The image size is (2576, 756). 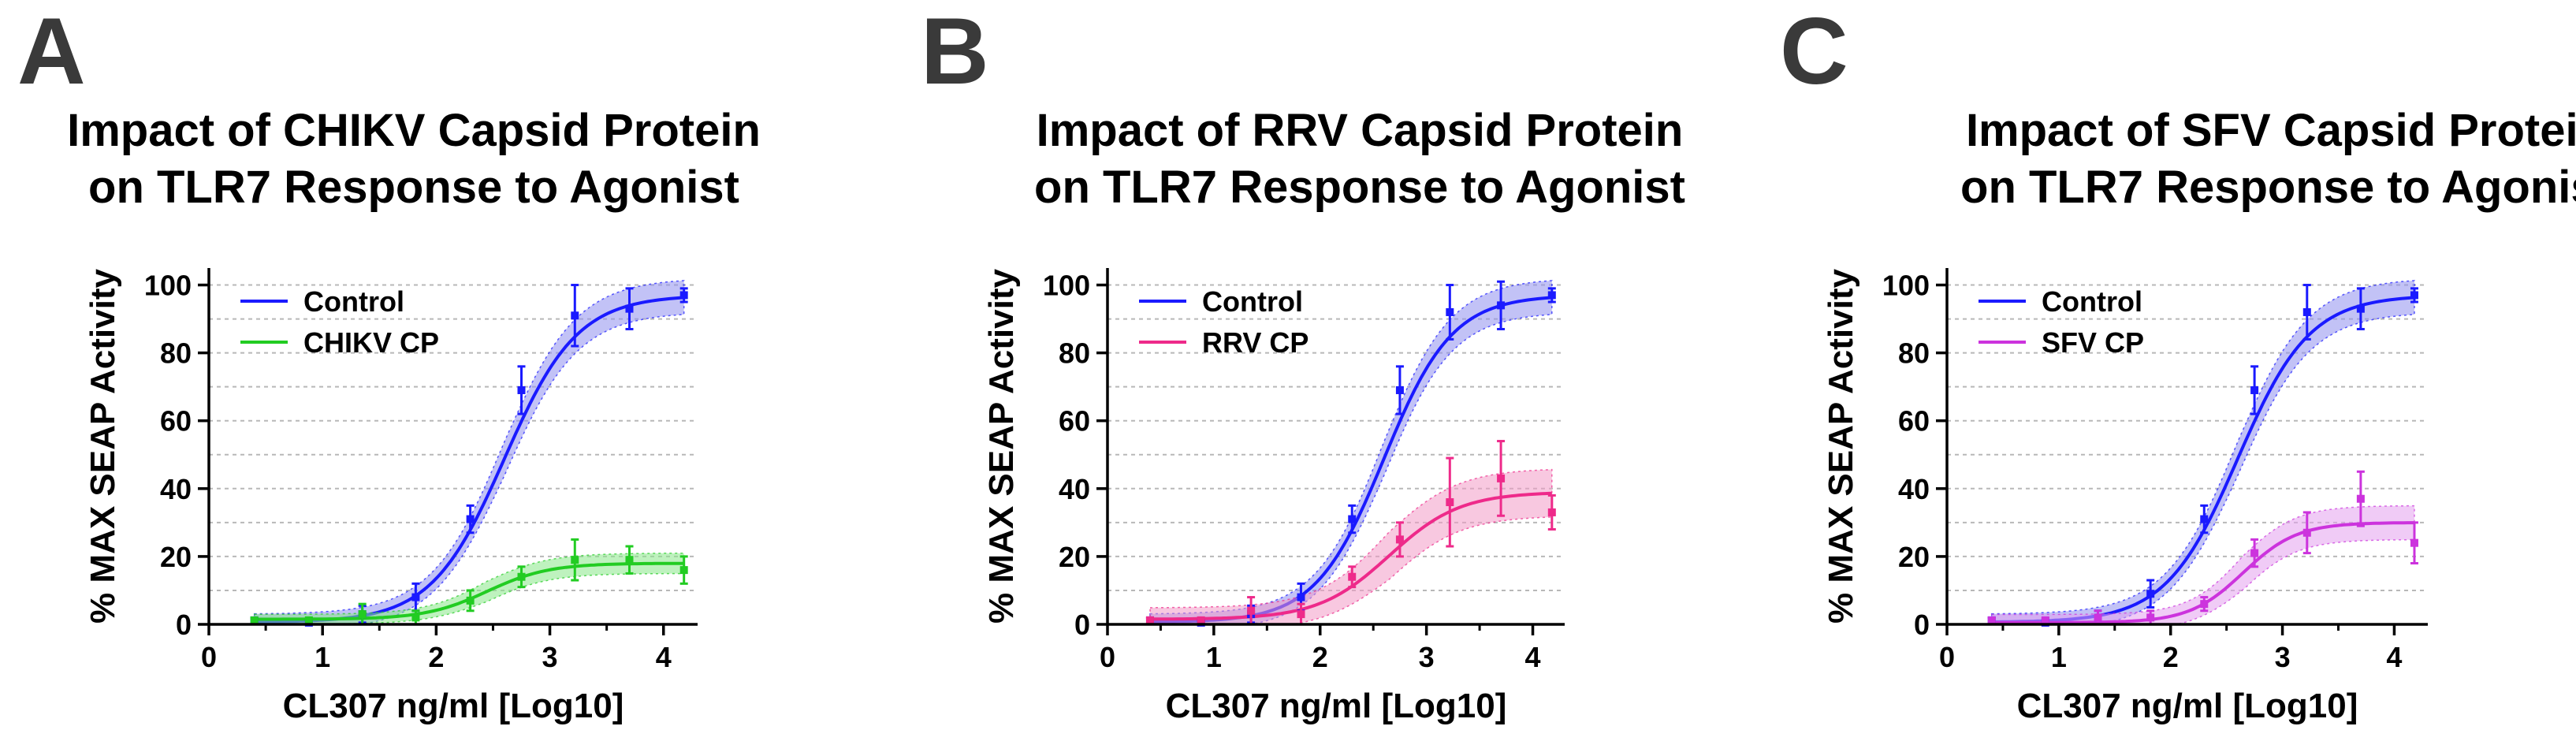 I want to click on panel-letter: C, so click(x=1814, y=52).